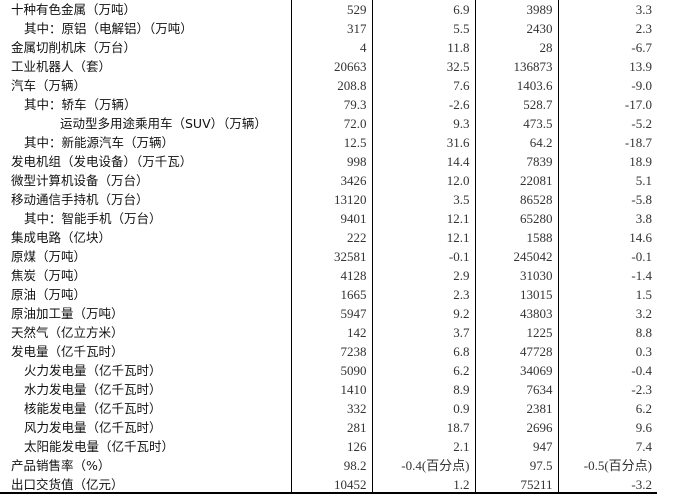  I want to click on row-label: 出口交货值（亿元）, so click(67, 484).